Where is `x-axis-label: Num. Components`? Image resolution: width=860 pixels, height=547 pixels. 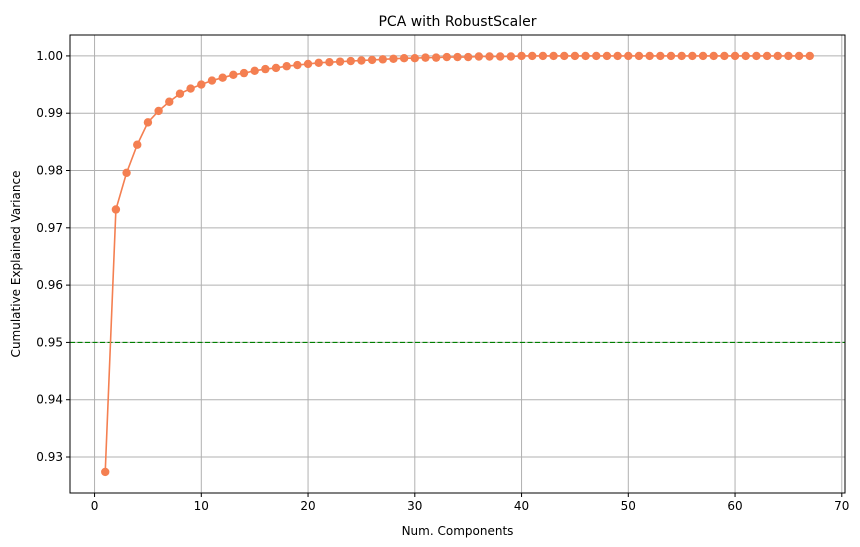 x-axis-label: Num. Components is located at coordinates (458, 531).